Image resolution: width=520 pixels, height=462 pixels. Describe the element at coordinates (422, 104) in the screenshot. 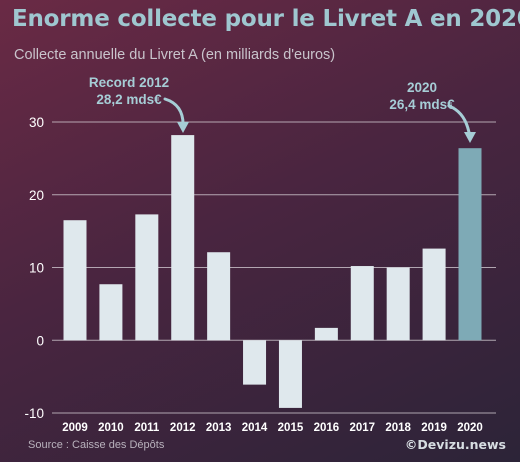

I see `annotation-2020-line-2: 26,4 mds€` at that location.